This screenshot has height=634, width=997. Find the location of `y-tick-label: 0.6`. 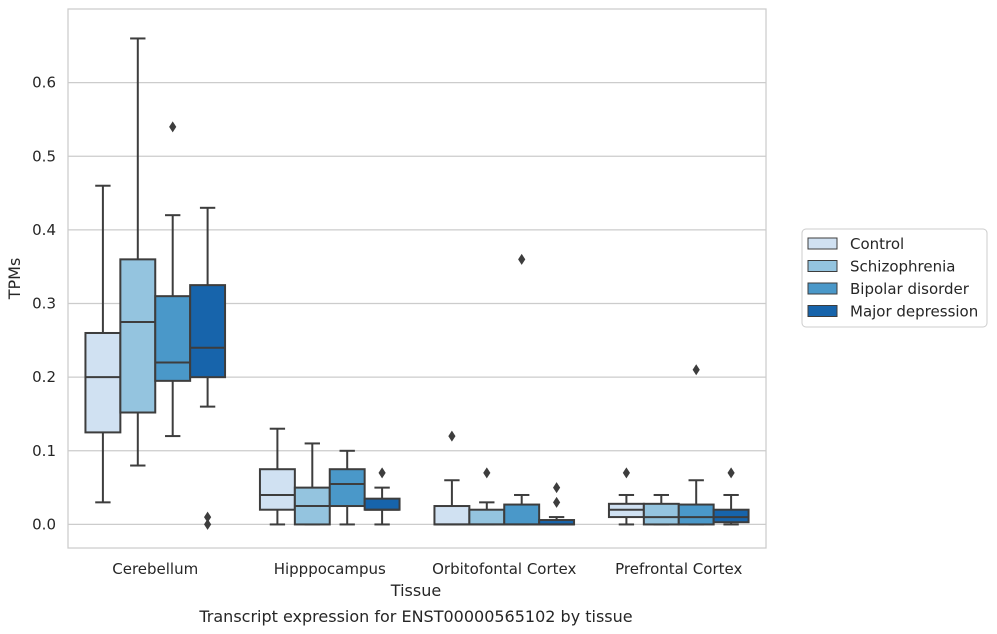

y-tick-label: 0.6 is located at coordinates (44, 83).